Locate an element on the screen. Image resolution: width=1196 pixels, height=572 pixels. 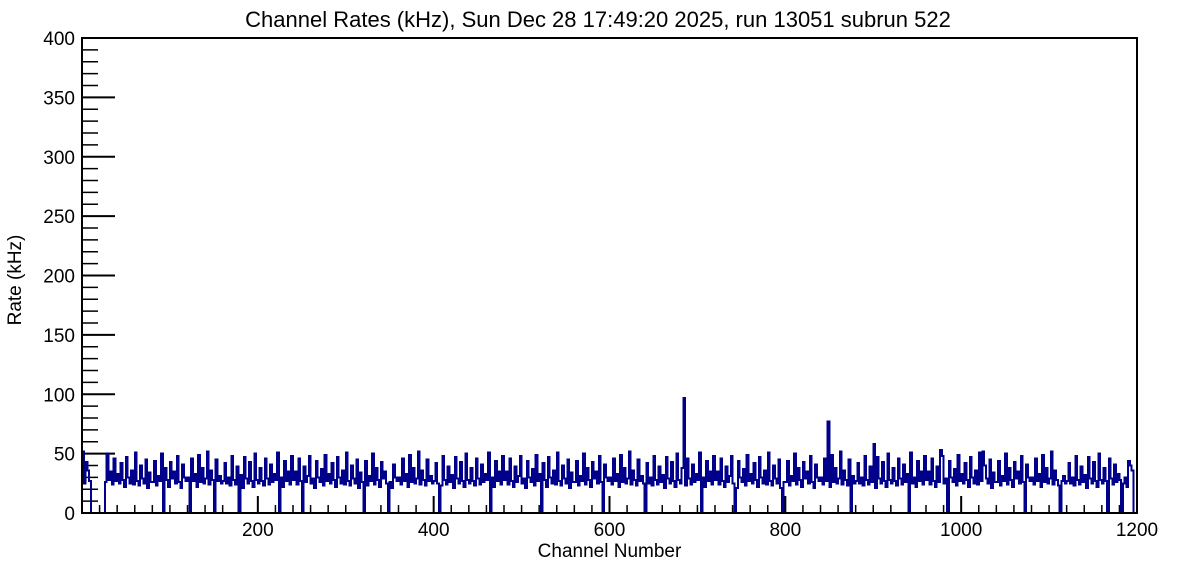
x-tick-label: 400 is located at coordinates (434, 530).